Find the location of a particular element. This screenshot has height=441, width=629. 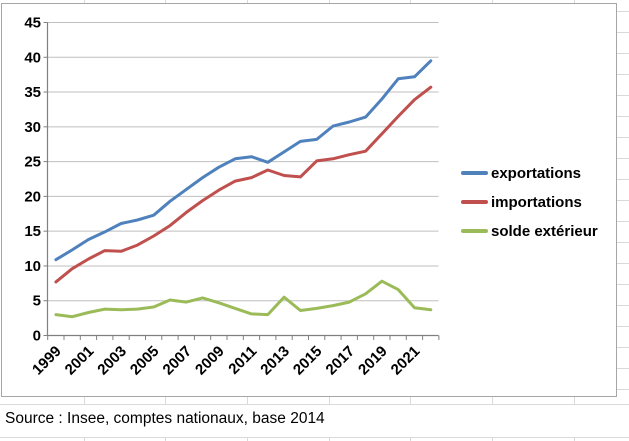

x-axis-label-2013: 2013 is located at coordinates (275, 361).